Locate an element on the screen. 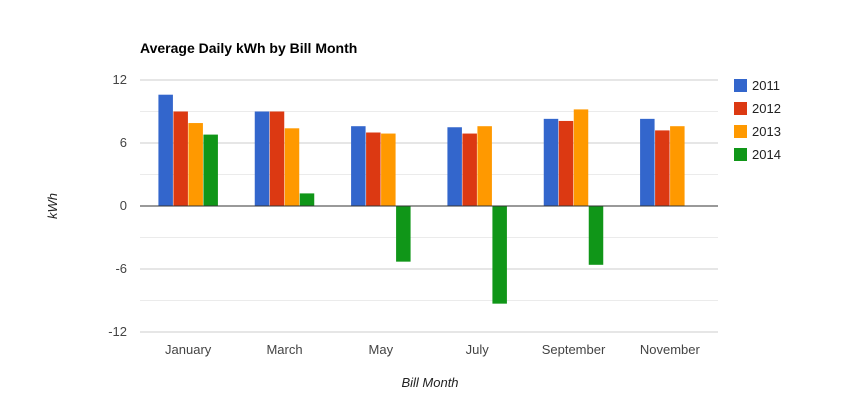 The height and width of the screenshot is (411, 858). bar-2013-may is located at coordinates (388, 169).